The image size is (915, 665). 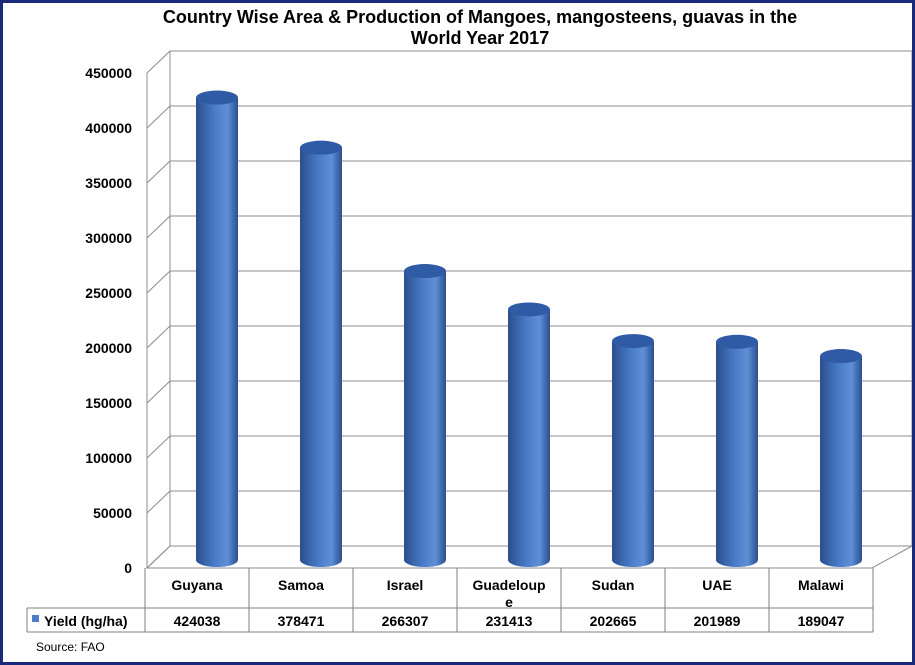 What do you see at coordinates (821, 585) in the screenshot?
I see `category-label: Malawi` at bounding box center [821, 585].